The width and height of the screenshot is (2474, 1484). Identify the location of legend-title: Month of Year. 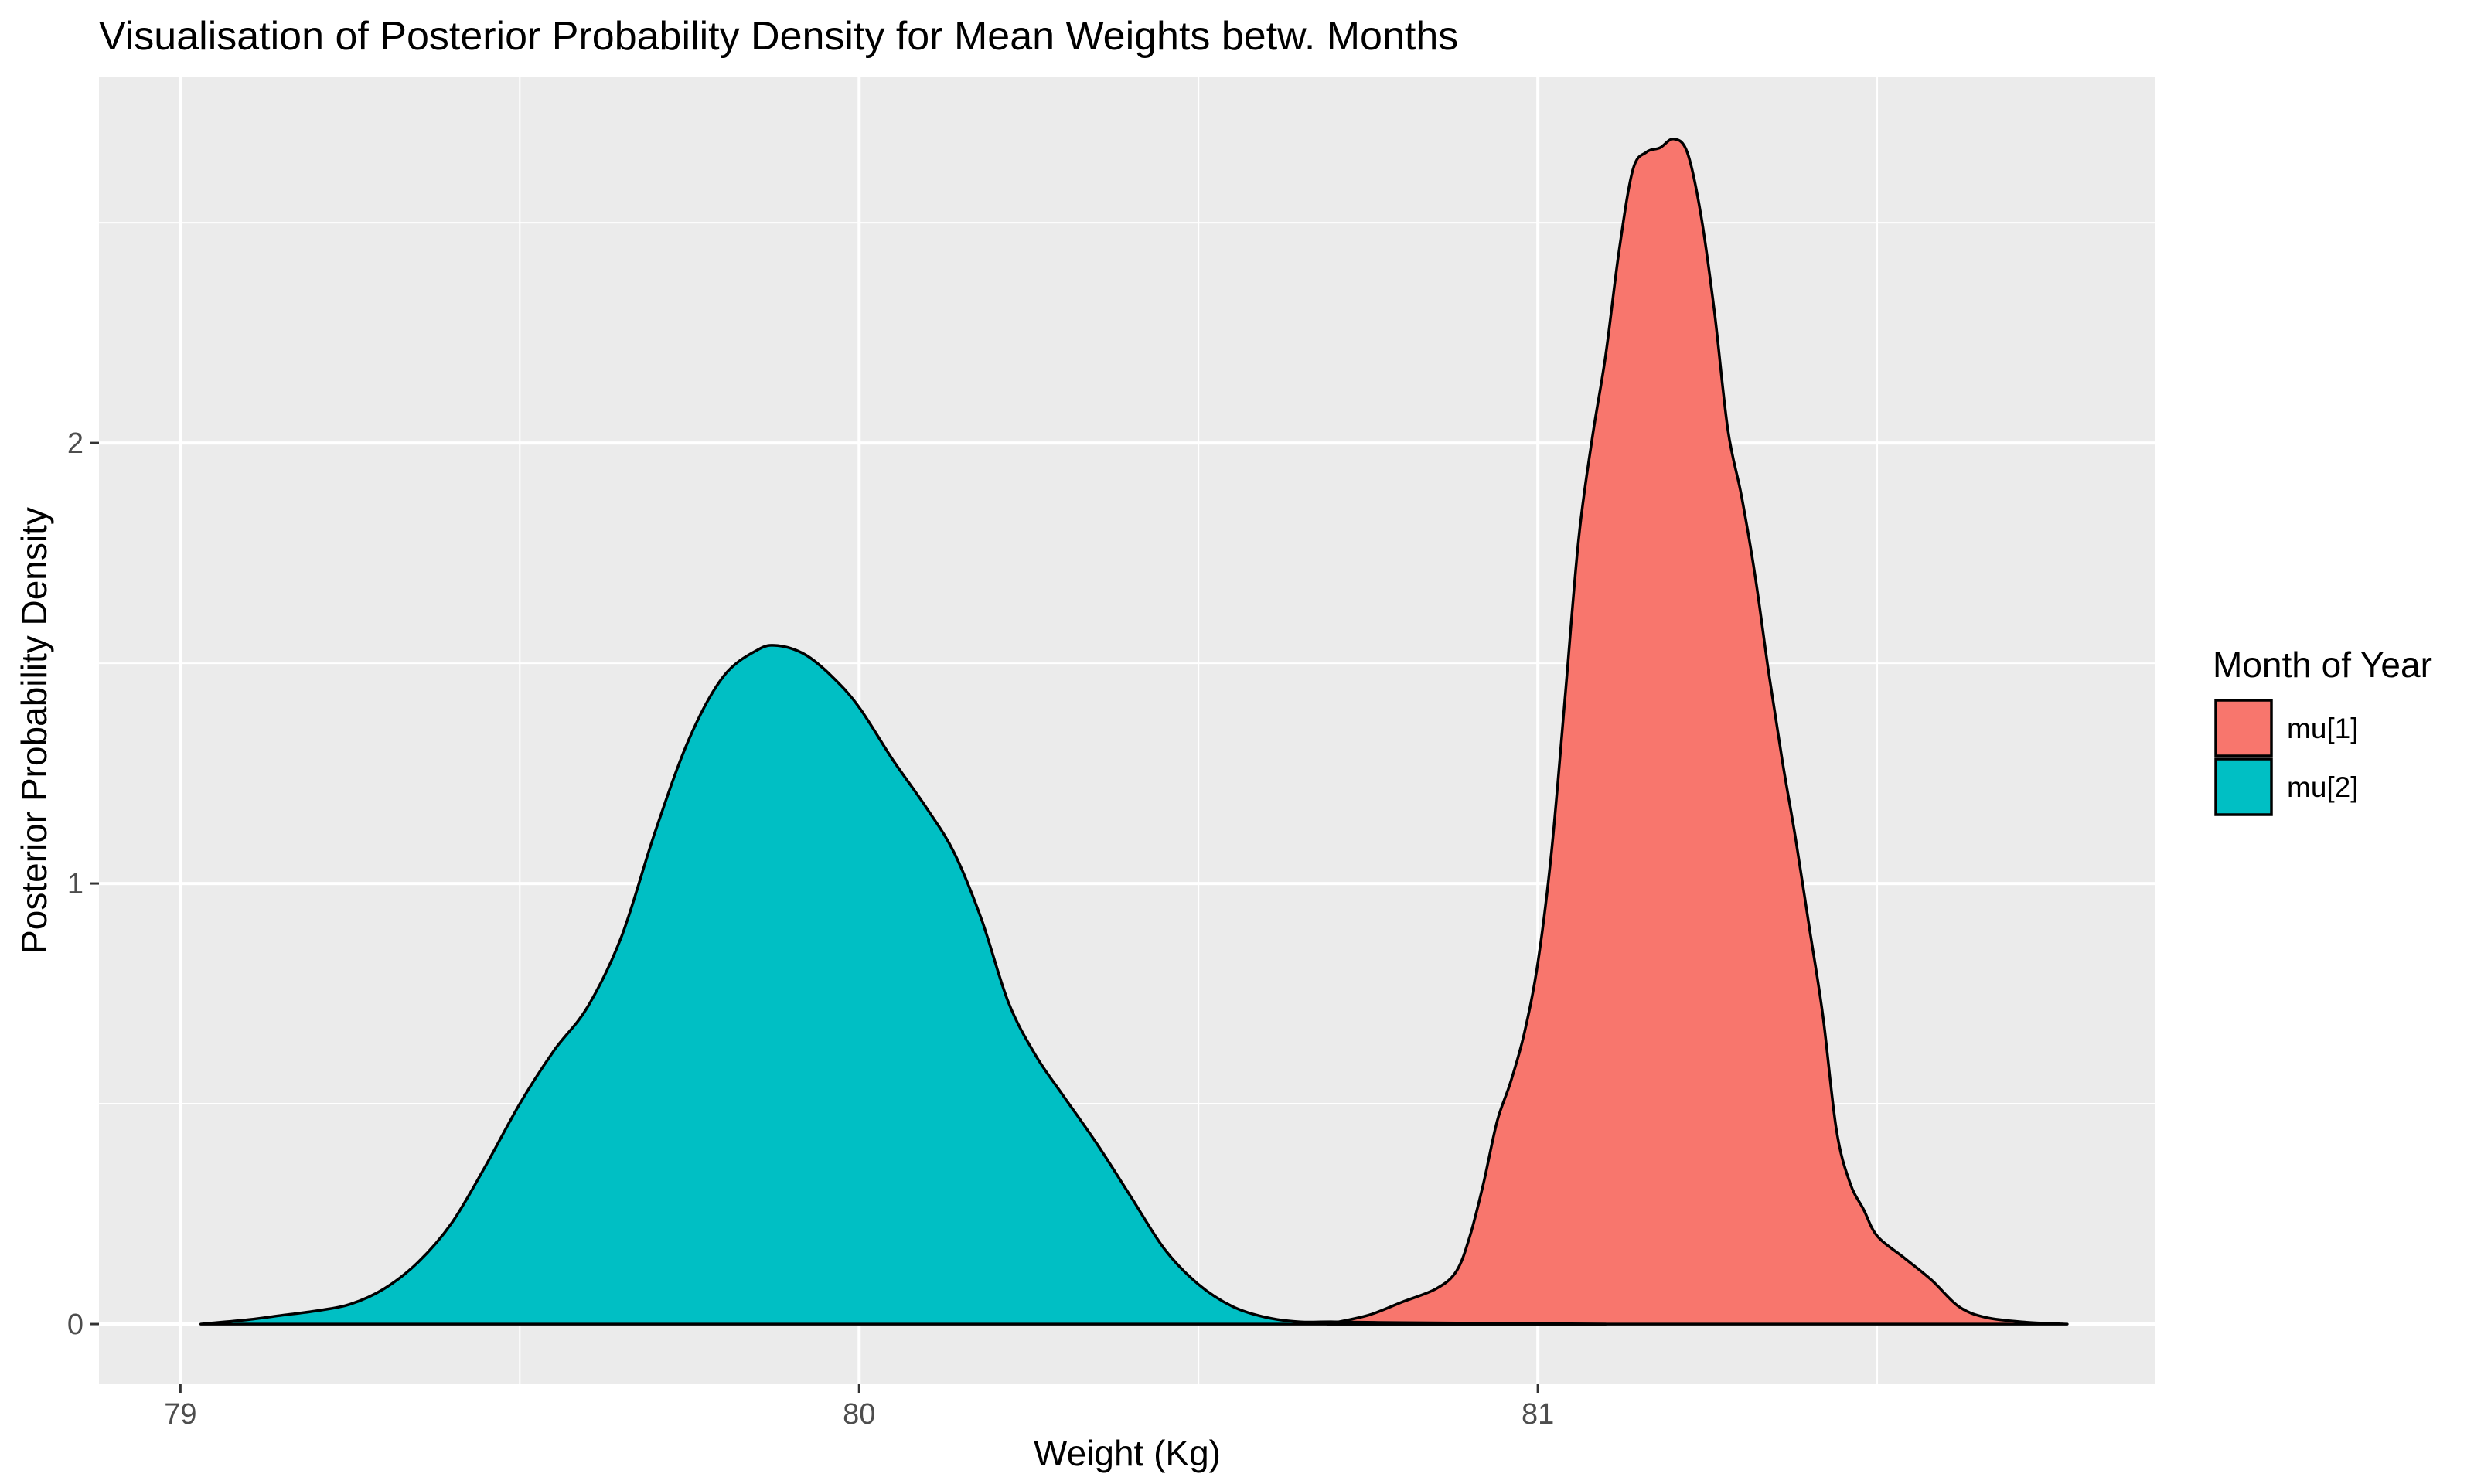
(2322, 665).